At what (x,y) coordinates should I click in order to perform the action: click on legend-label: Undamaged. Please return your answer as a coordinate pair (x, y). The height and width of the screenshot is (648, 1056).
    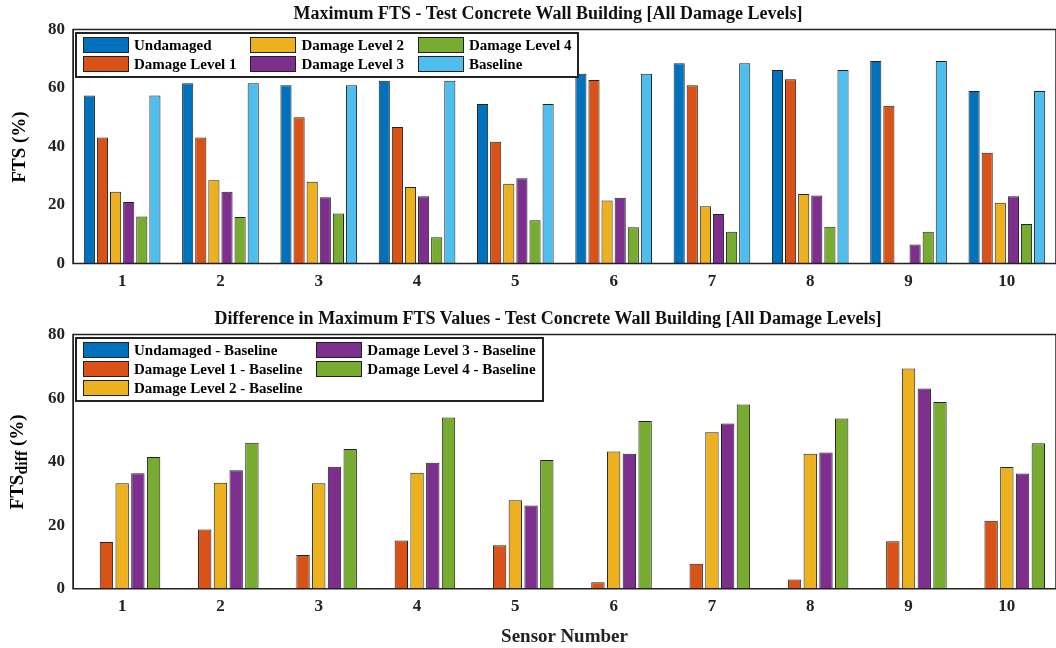
    Looking at the image, I should click on (173, 45).